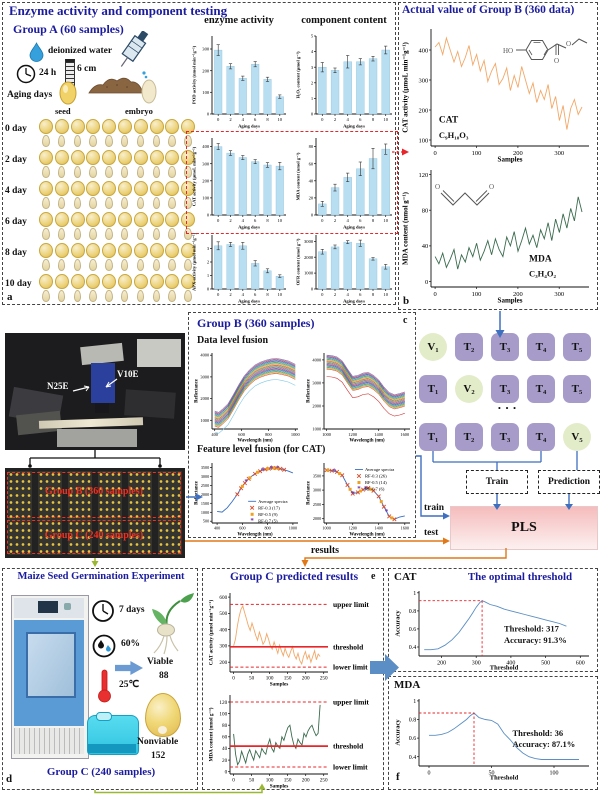 Image resolution: width=600 pixels, height=795 pixels. I want to click on panel-c-letter: c, so click(405, 320).